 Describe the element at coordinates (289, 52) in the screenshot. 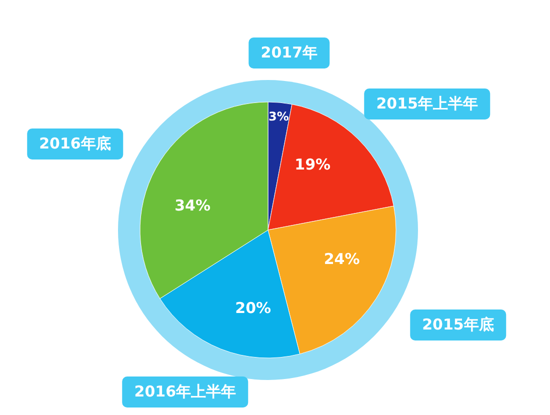

I see `slice-label: 2017年` at that location.